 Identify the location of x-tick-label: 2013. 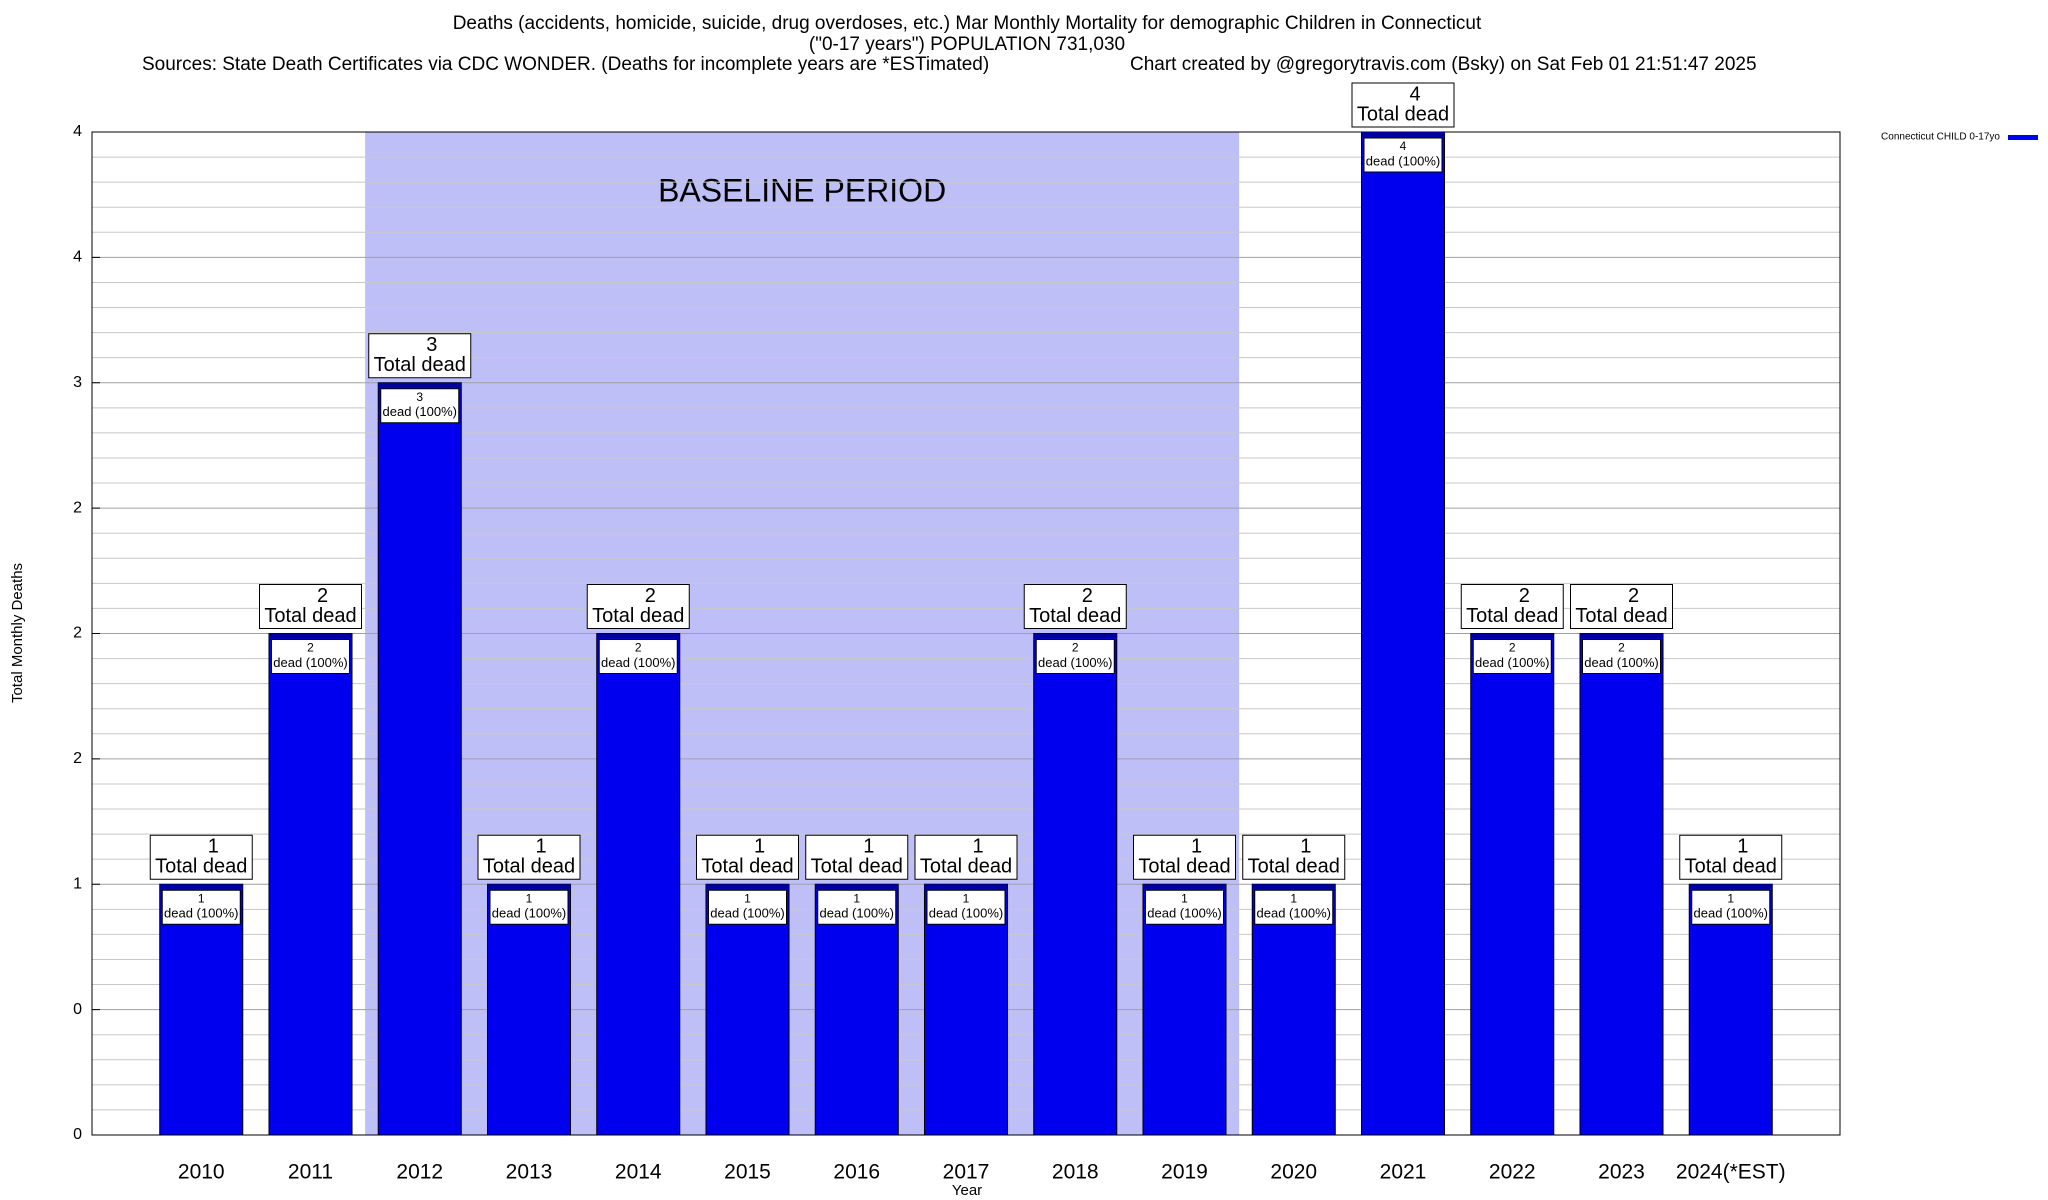
(529, 1172).